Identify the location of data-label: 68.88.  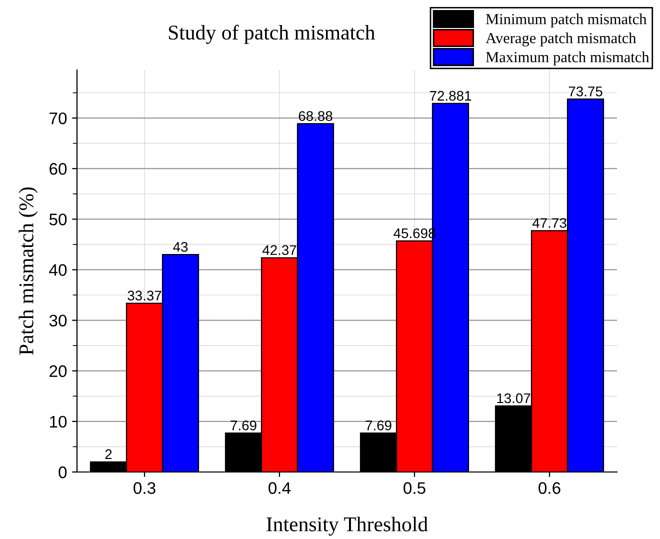
(315, 116).